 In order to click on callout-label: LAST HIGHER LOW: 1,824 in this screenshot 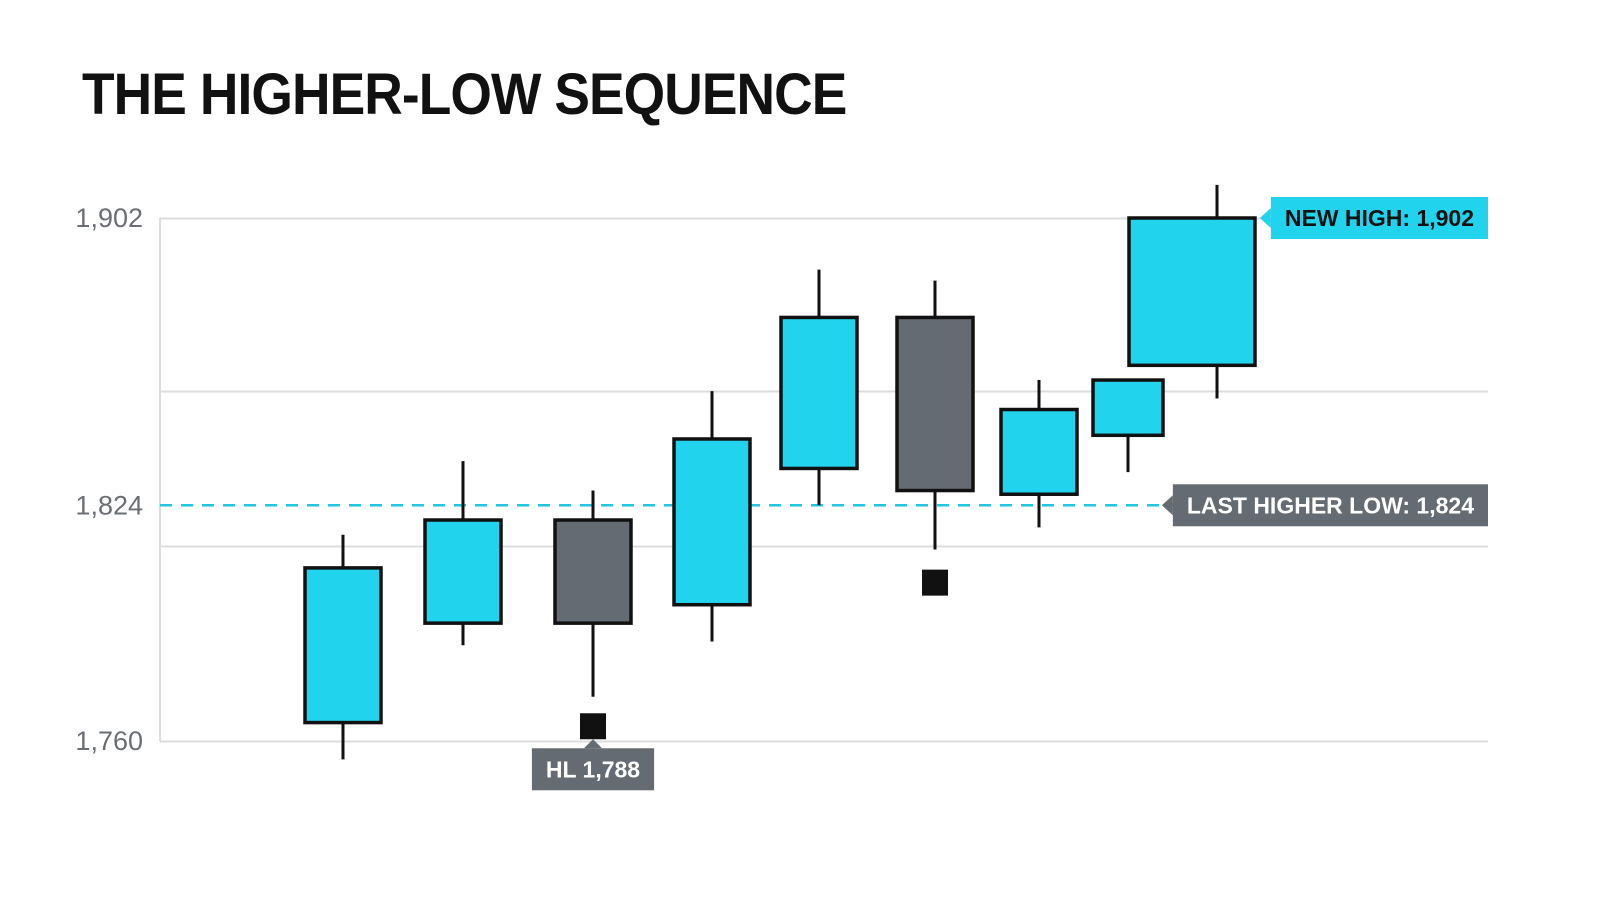, I will do `click(1330, 505)`.